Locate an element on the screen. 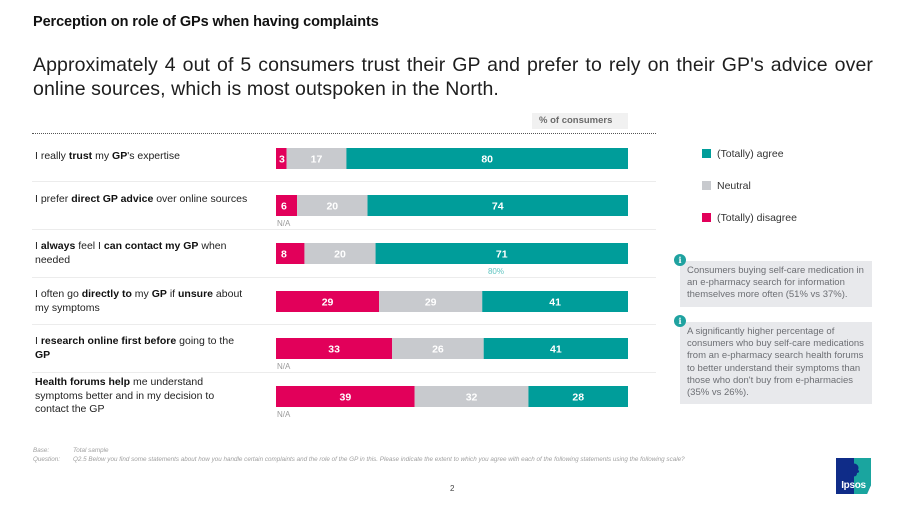  footer-base: Base: Total sample is located at coordinates (359, 450).